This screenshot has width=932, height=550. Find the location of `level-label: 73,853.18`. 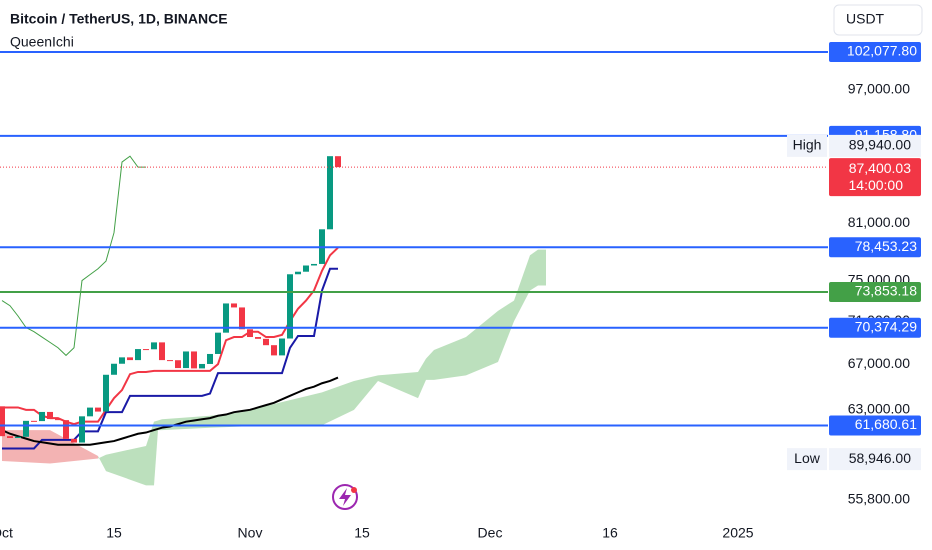

level-label: 73,853.18 is located at coordinates (886, 291).